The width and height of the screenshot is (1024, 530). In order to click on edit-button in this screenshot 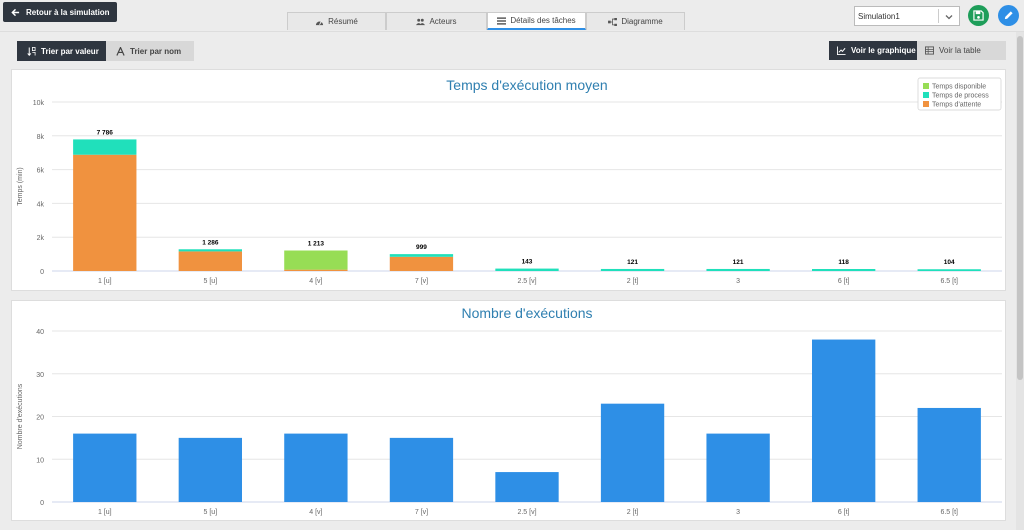, I will do `click(1008, 15)`.